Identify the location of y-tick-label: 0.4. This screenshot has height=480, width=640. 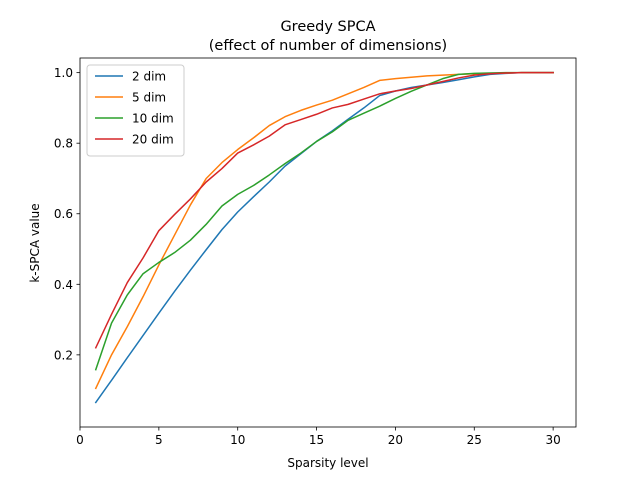
(63, 285).